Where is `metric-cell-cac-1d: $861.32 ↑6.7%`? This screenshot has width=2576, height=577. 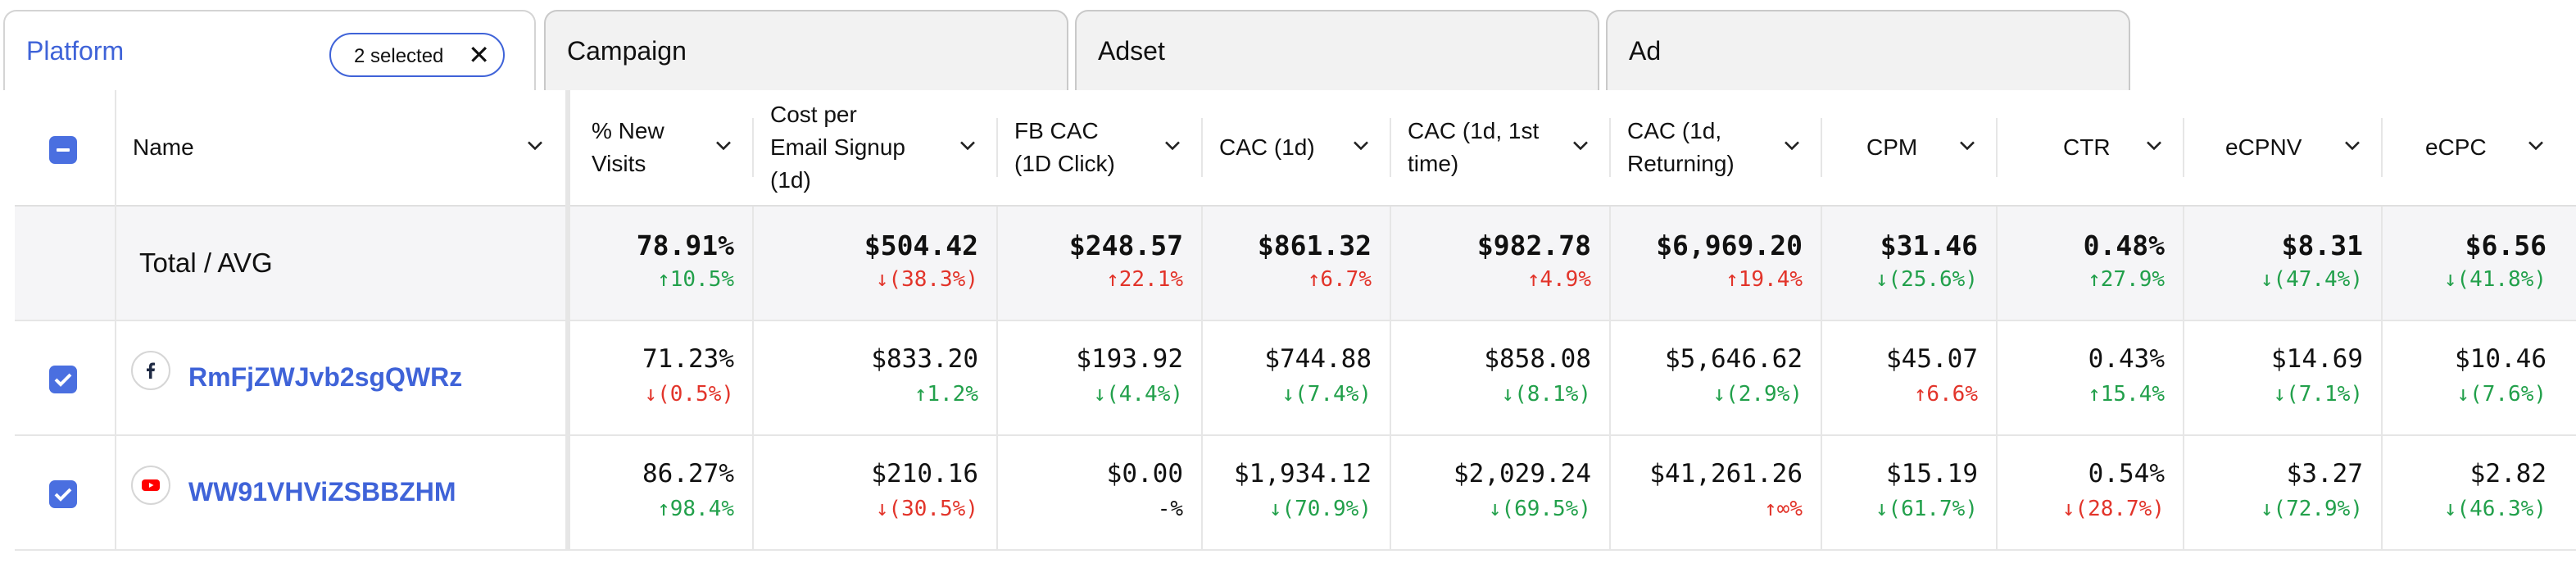
metric-cell-cac-1d: $861.32 ↑6.7% is located at coordinates (1295, 263).